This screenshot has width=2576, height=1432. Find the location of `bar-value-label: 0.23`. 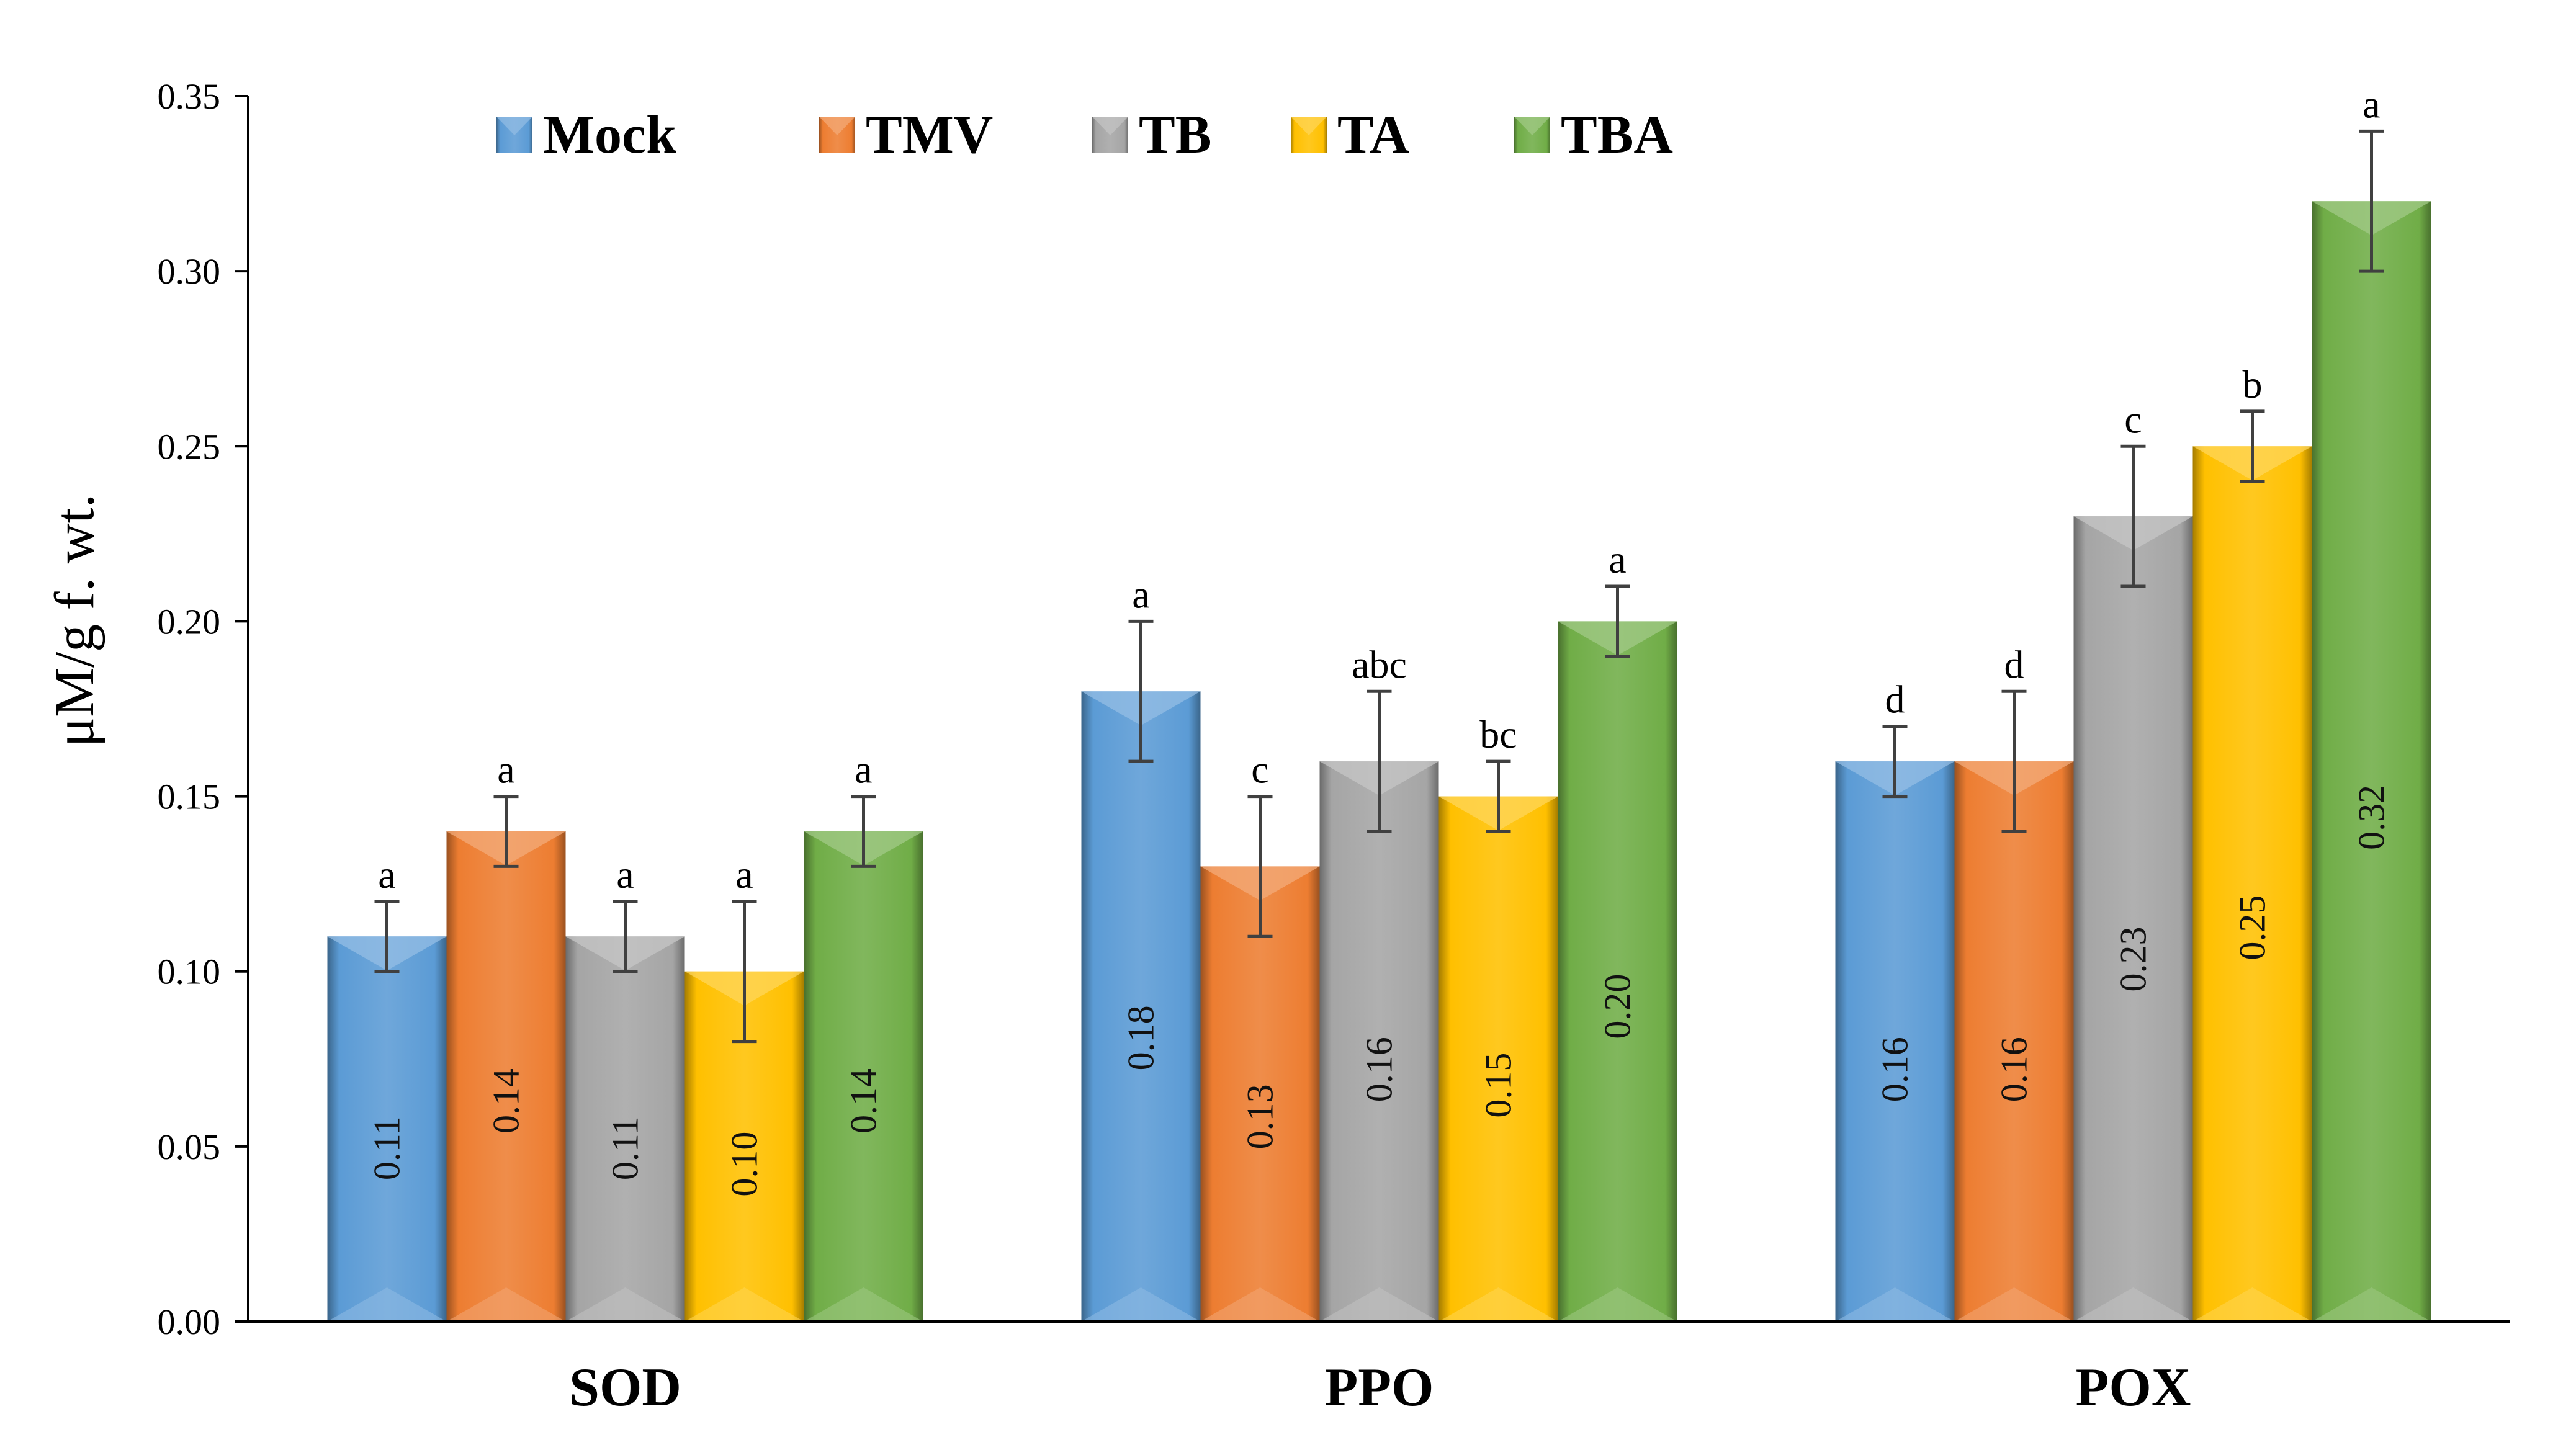

bar-value-label: 0.23 is located at coordinates (2133, 958).